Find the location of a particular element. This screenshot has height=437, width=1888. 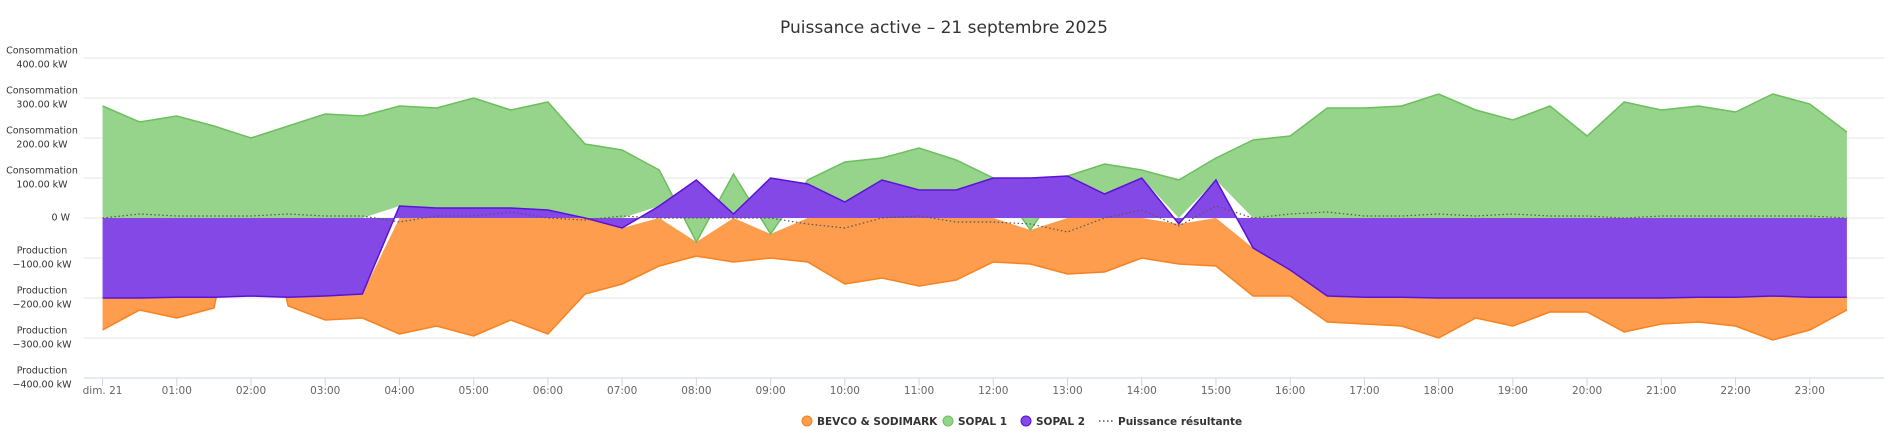

legend-label: SOPAL 1 is located at coordinates (982, 422).